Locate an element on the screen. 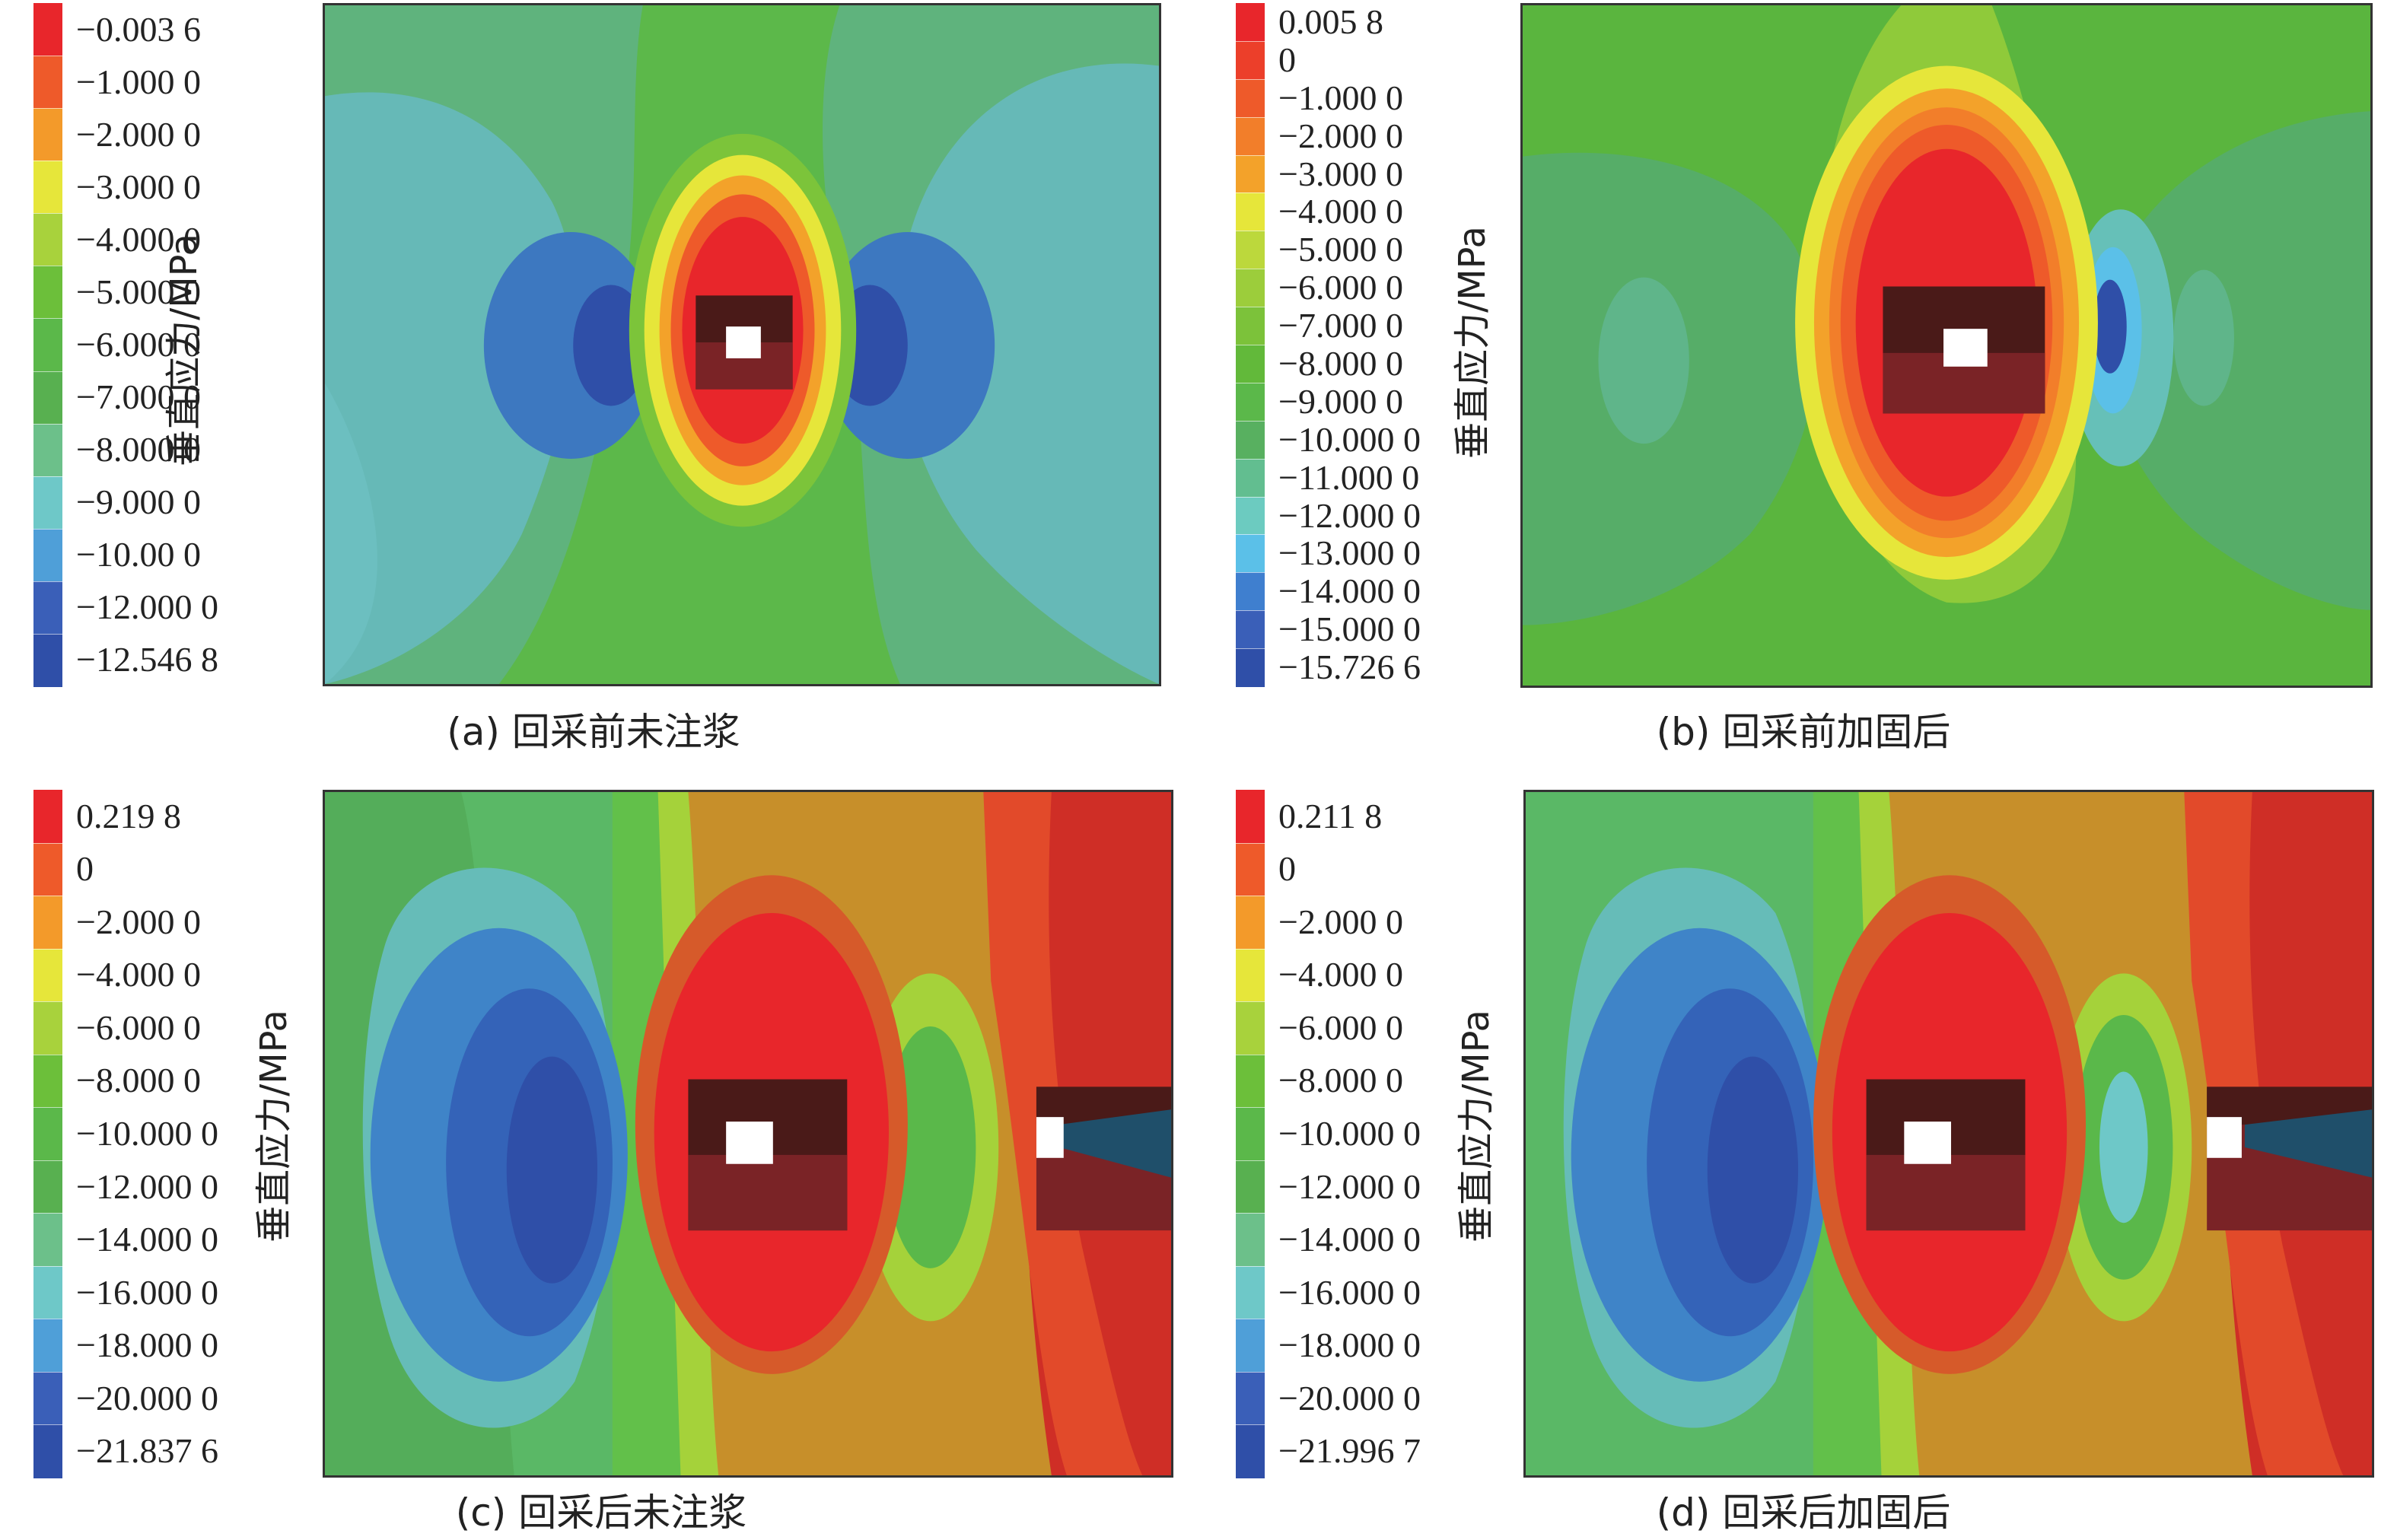  legend-label: −12.546 8 is located at coordinates (147, 660).